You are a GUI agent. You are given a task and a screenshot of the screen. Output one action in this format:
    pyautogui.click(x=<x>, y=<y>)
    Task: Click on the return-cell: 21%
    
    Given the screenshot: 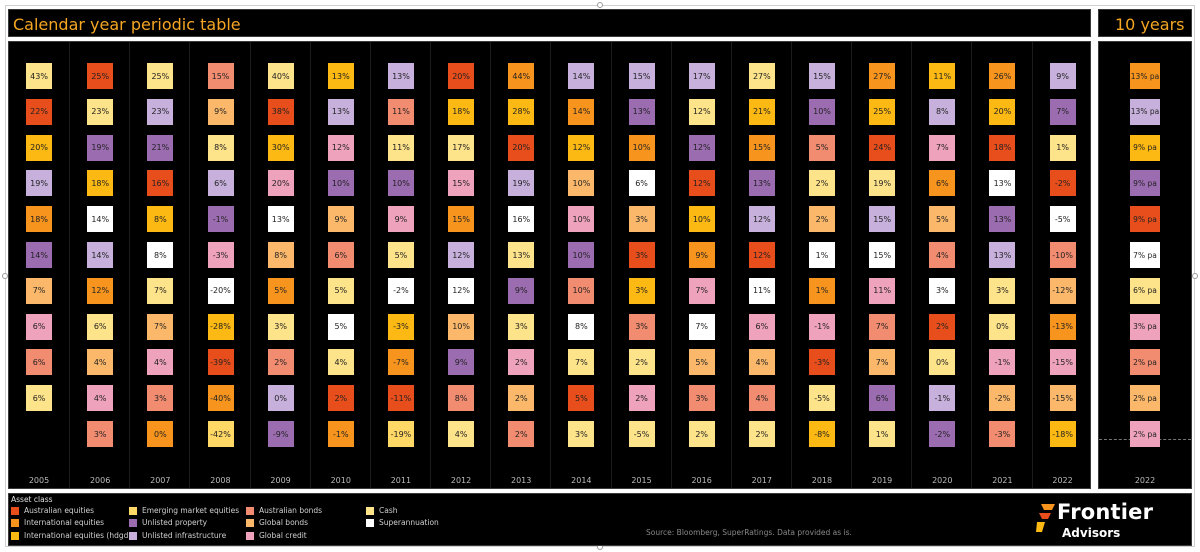 What is the action you would take?
    pyautogui.click(x=761, y=111)
    